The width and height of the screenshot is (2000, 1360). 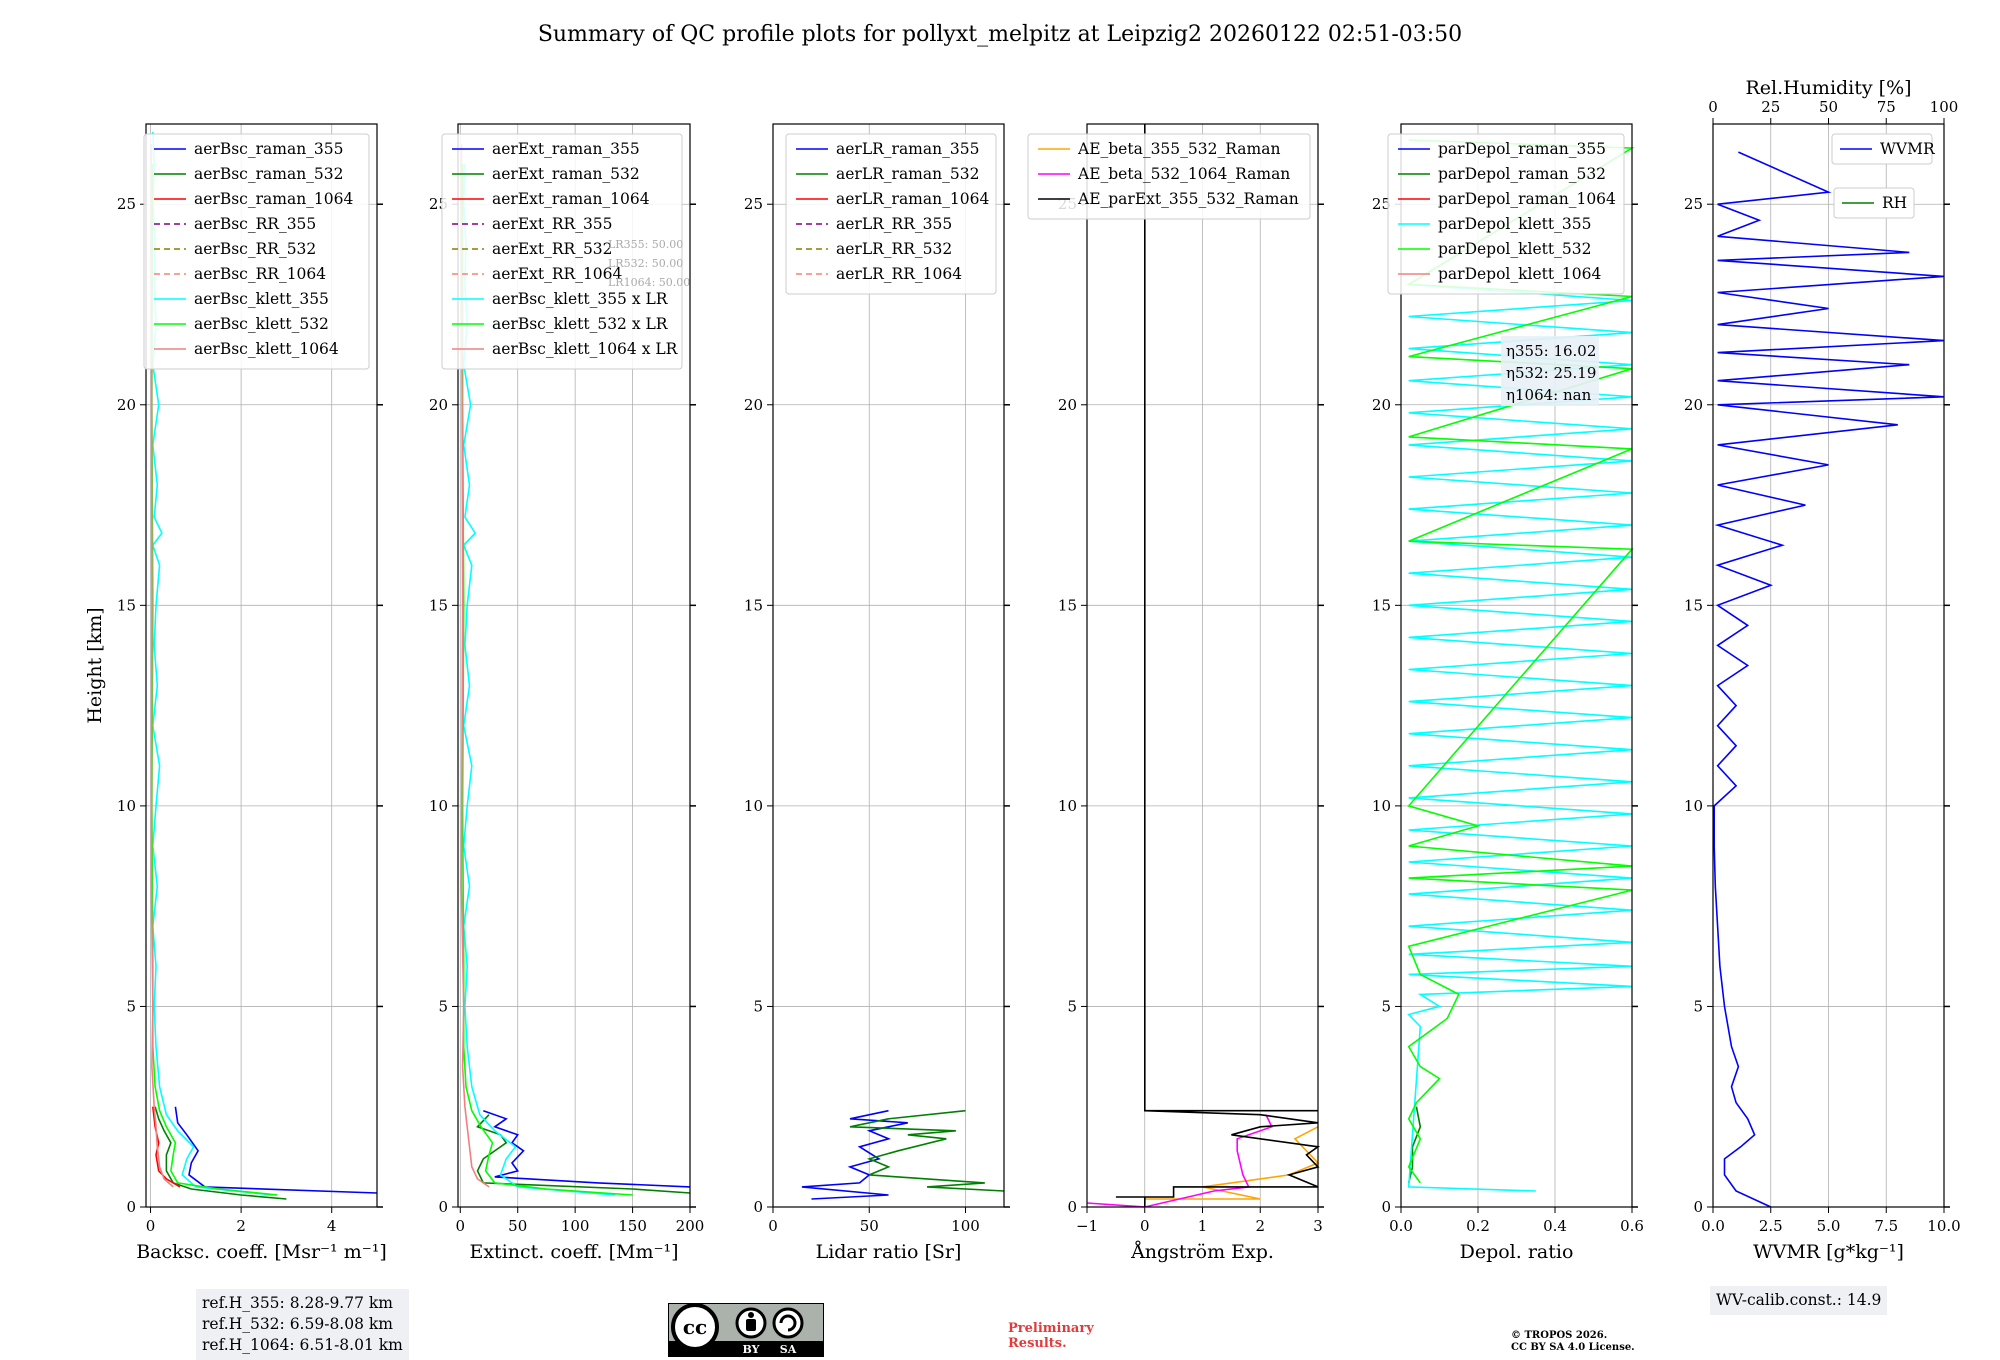 I want to click on eta-box, so click(x=1550, y=371).